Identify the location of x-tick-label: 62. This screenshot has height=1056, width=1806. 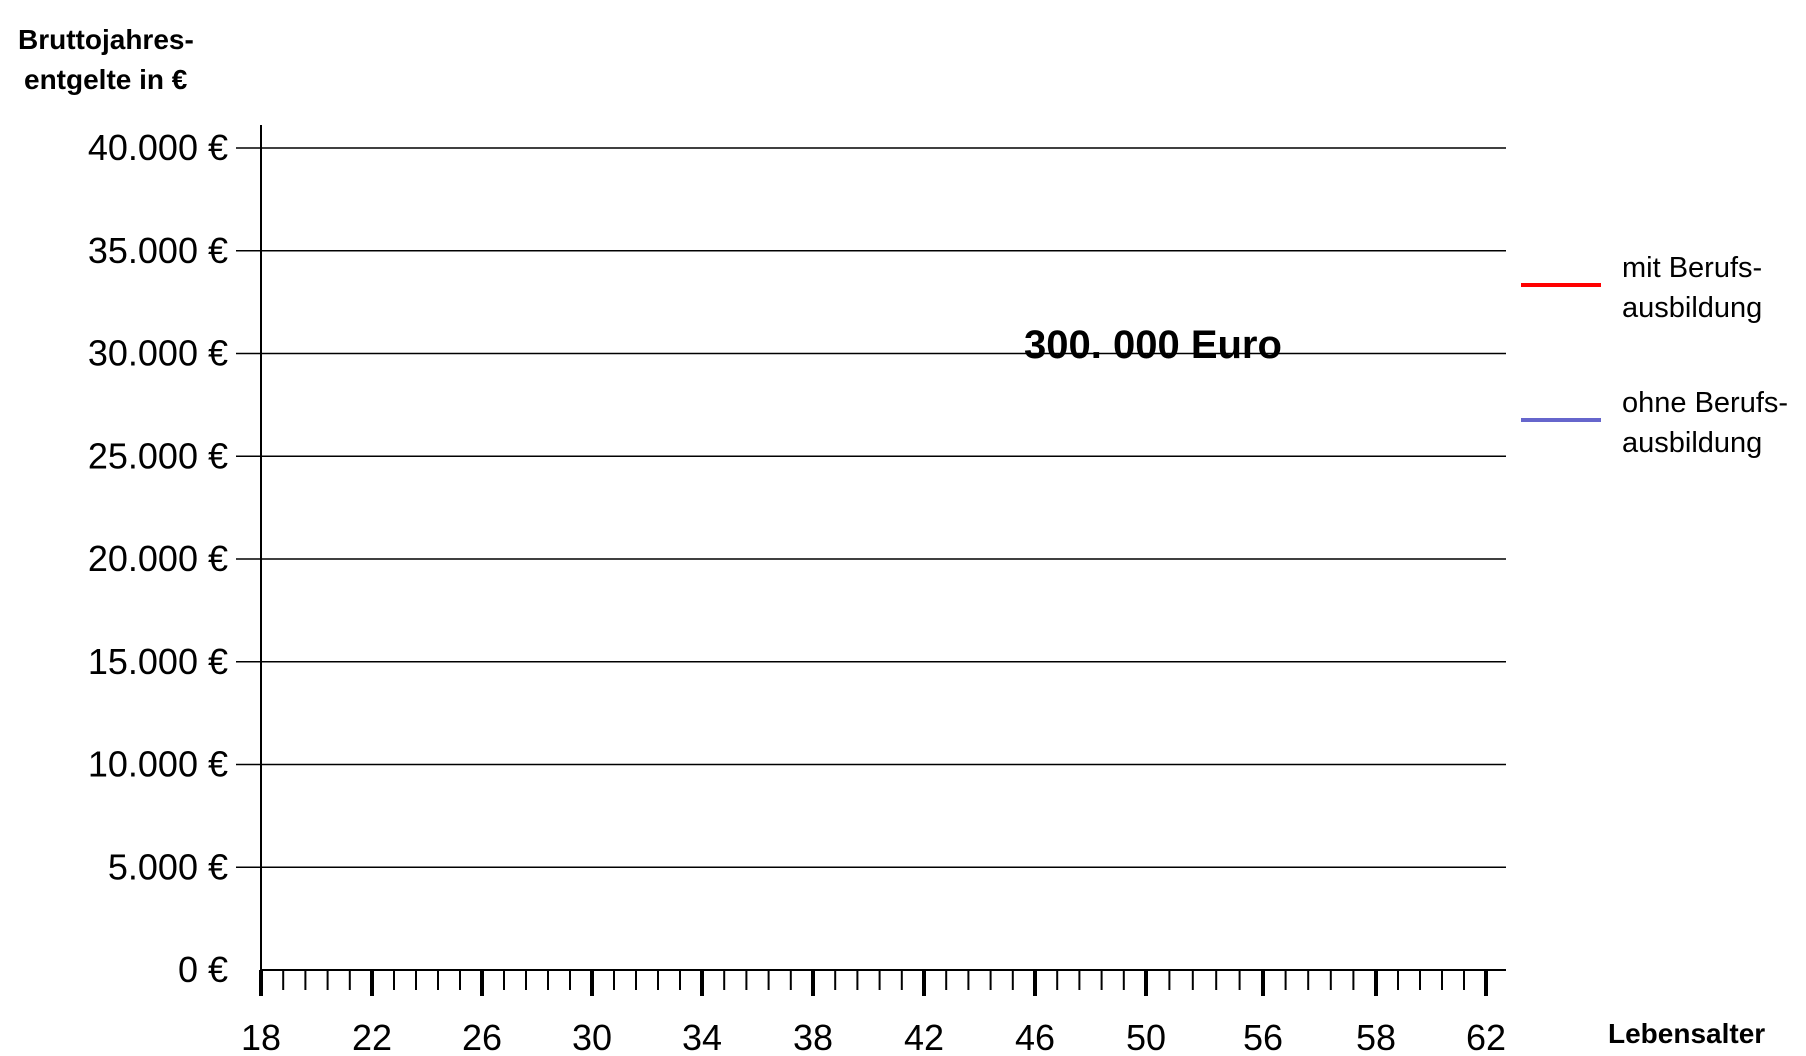
(1486, 1036).